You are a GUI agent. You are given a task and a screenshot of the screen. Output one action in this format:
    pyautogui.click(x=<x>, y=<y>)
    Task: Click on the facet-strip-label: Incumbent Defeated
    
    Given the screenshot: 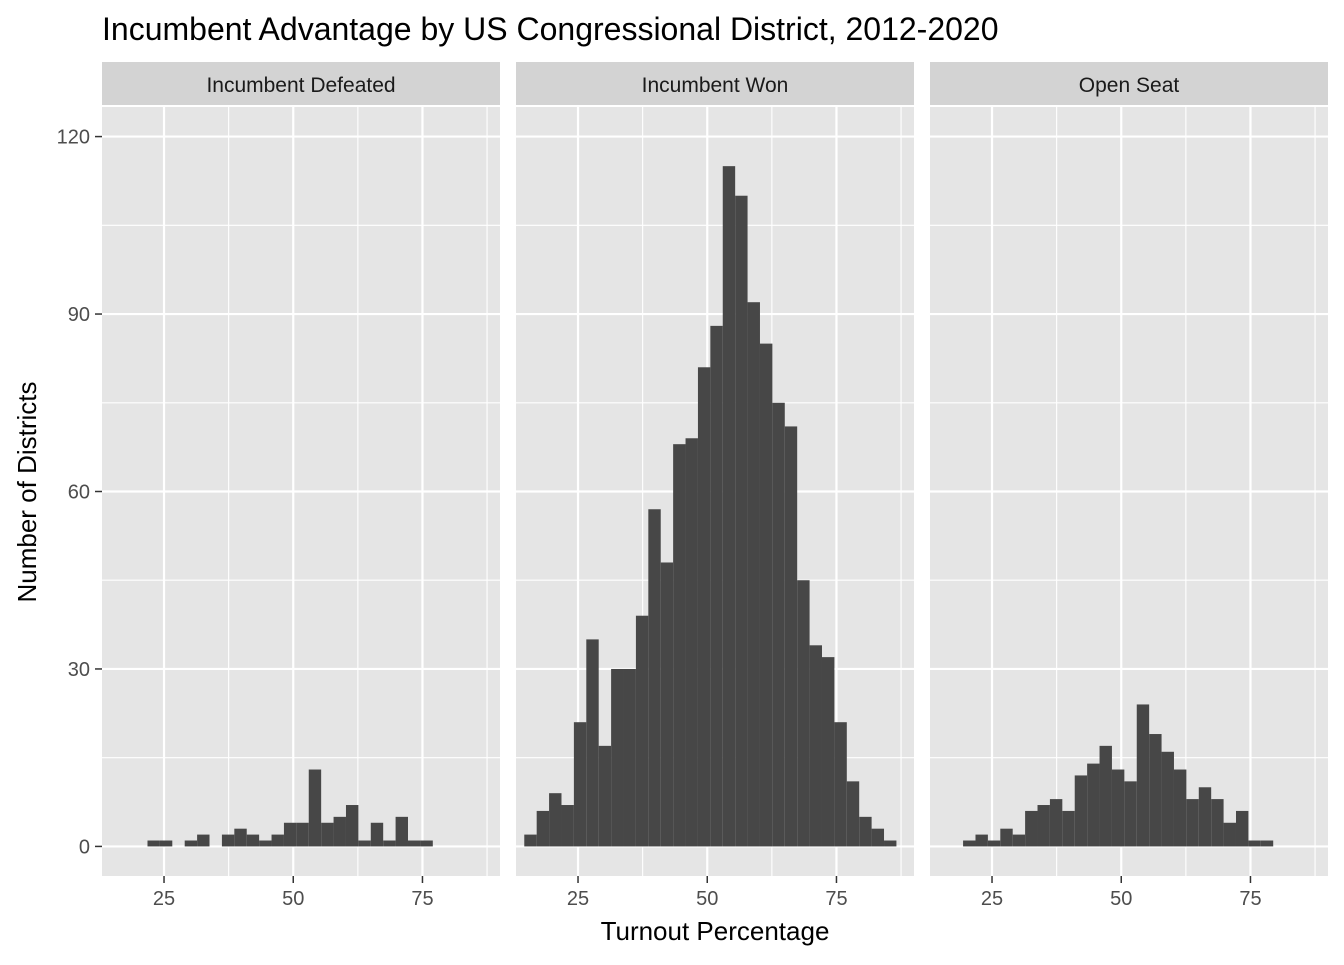 What is the action you would take?
    pyautogui.click(x=300, y=85)
    